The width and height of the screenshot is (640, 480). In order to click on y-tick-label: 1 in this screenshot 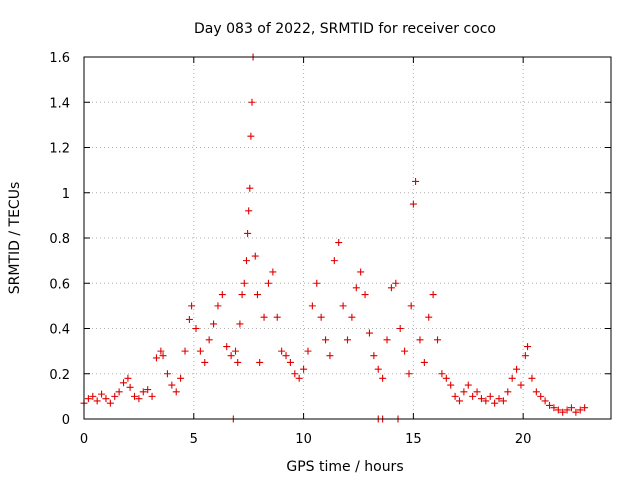, I will do `click(66, 194)`.